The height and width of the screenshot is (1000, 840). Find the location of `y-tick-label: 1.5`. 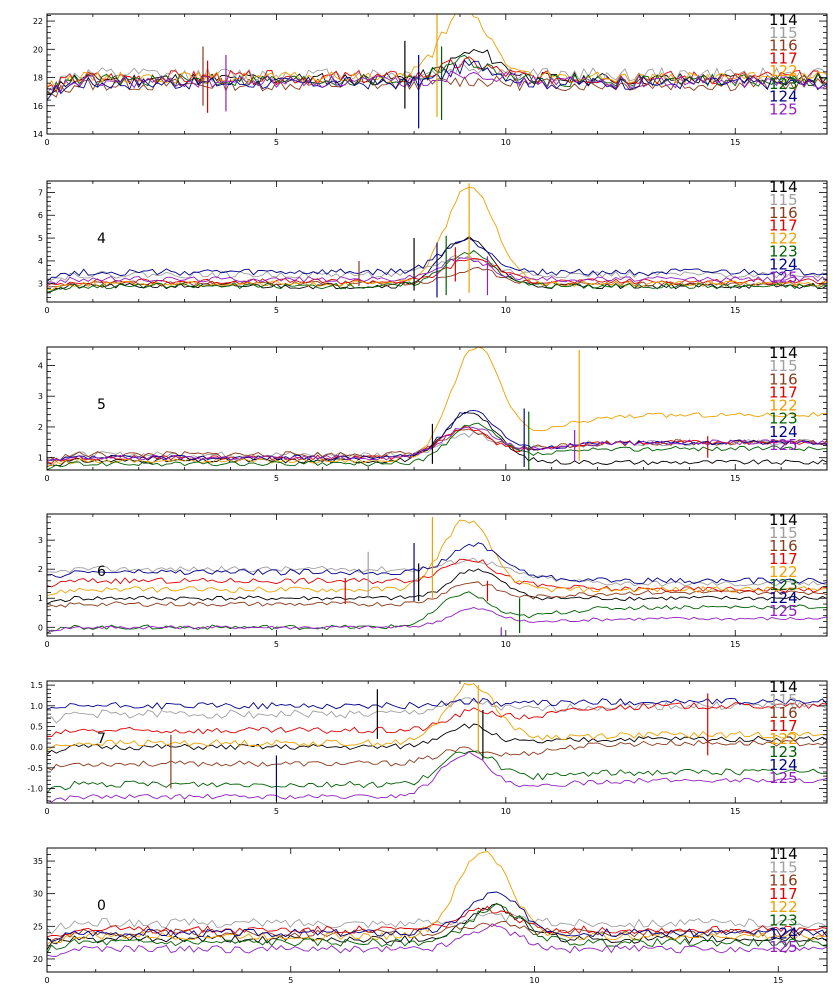

y-tick-label: 1.5 is located at coordinates (36, 685).